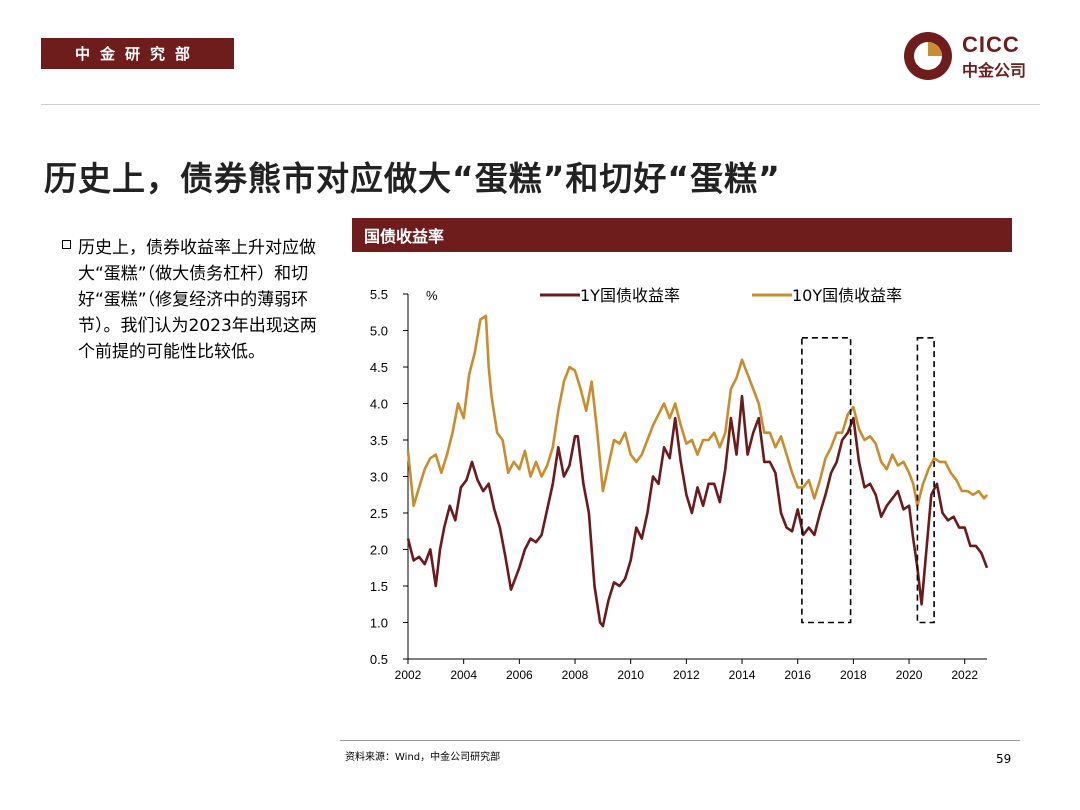  What do you see at coordinates (682, 235) in the screenshot?
I see `chart-header: 国债收益率` at bounding box center [682, 235].